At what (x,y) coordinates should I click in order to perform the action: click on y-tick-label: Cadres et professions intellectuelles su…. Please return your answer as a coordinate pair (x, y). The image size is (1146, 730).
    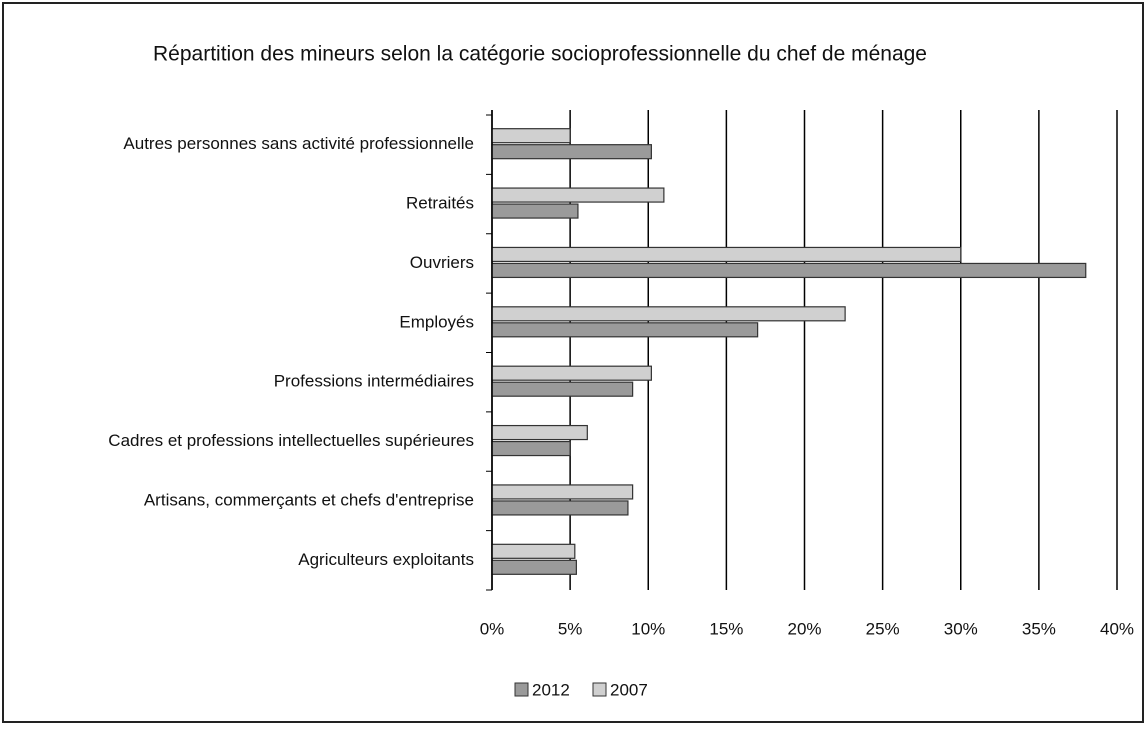
    Looking at the image, I should click on (291, 440).